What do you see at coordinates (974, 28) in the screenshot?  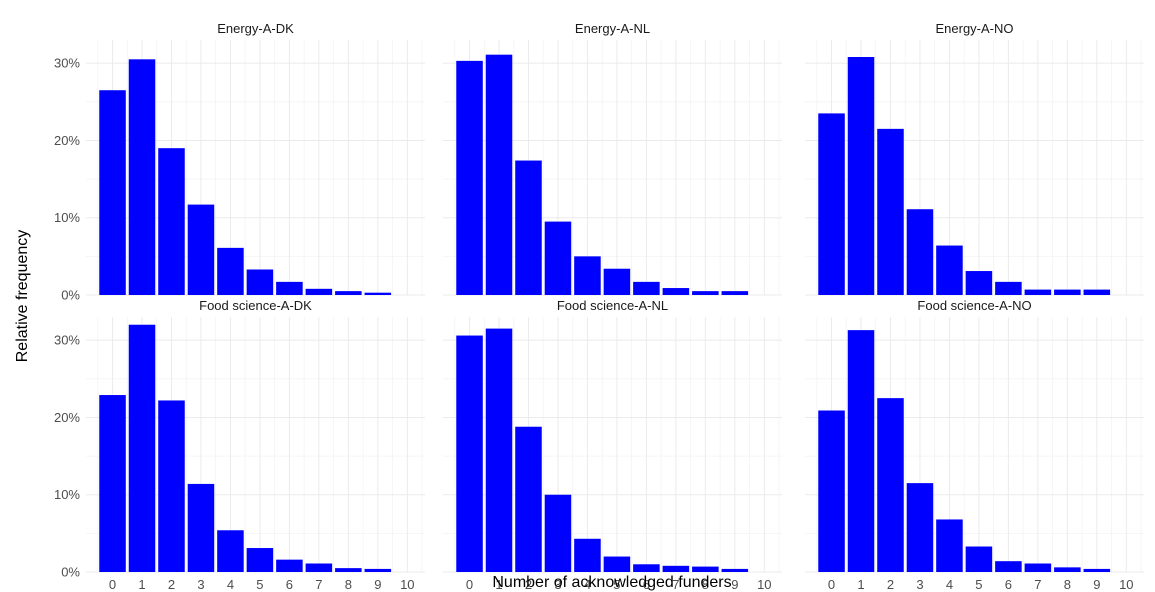 I see `facet-title: Energy-A-NO` at bounding box center [974, 28].